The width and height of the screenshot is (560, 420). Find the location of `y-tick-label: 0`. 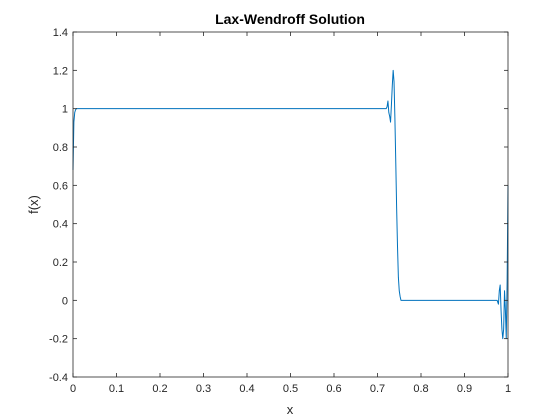

y-tick-label: 0 is located at coordinates (65, 301).